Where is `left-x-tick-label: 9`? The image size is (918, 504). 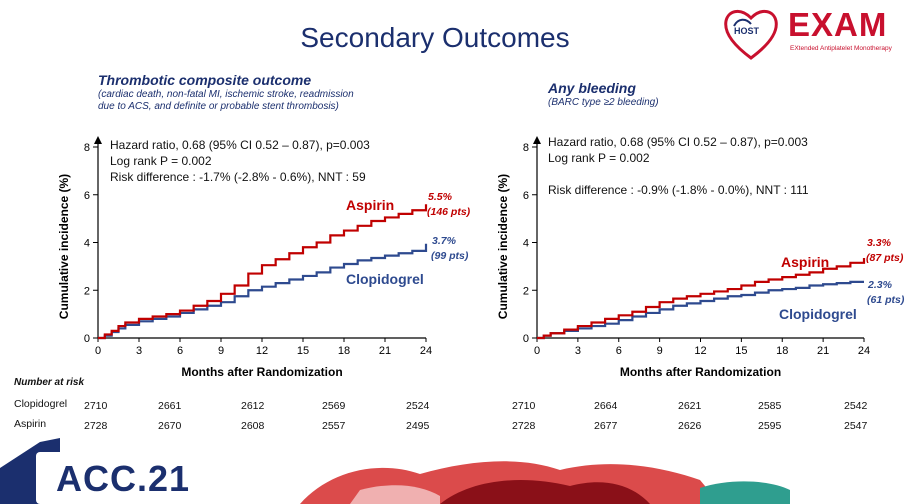
left-x-tick-label: 9 is located at coordinates (221, 351).